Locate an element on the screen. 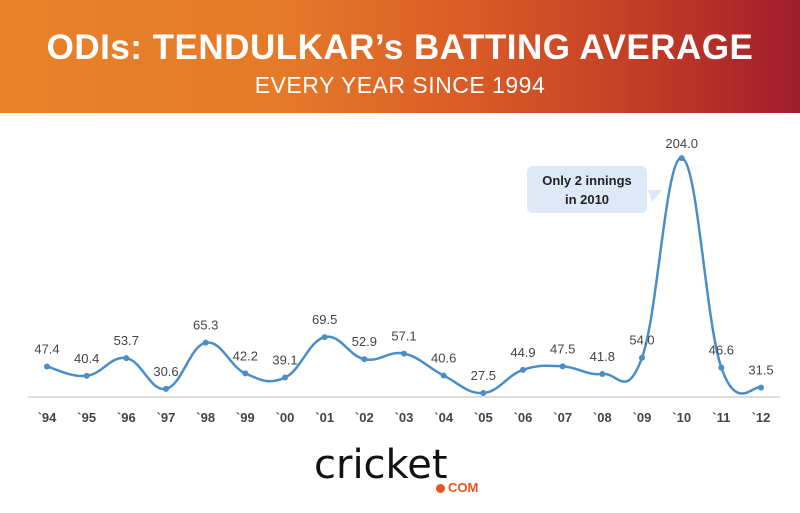 The image size is (800, 513). data-label: 47.5 is located at coordinates (562, 348).